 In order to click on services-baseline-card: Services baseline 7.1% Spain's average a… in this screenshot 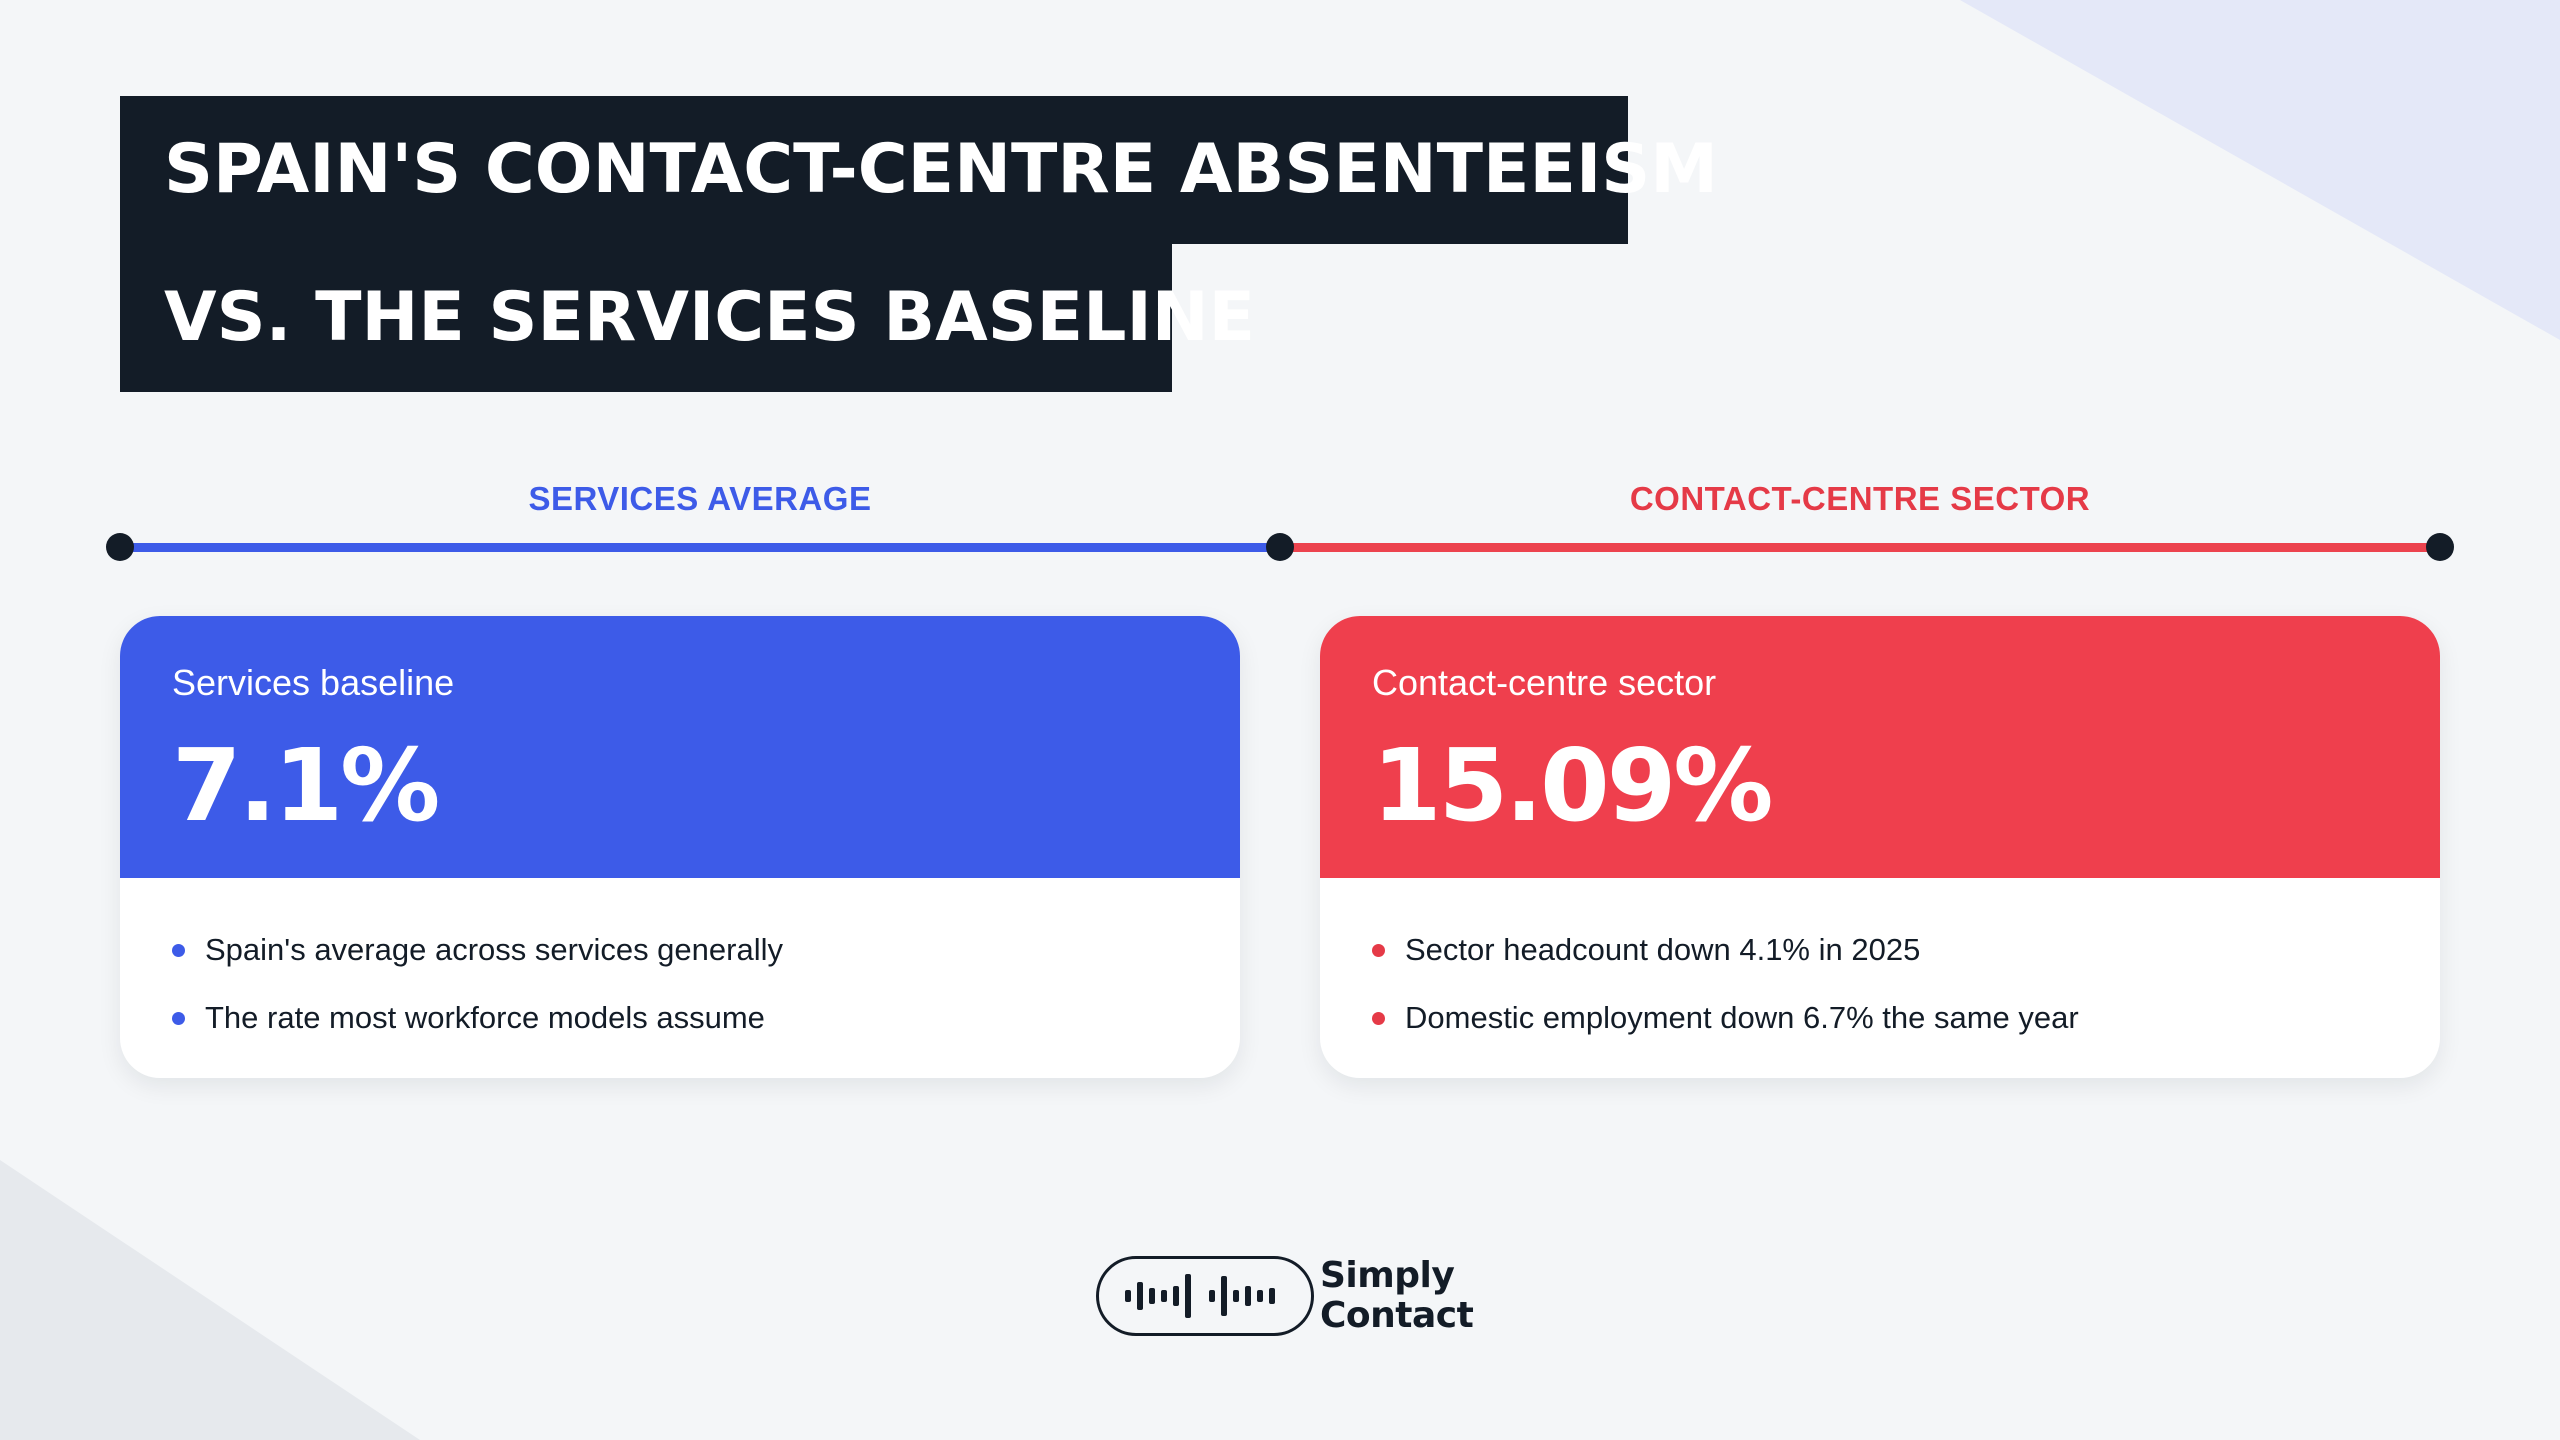, I will do `click(680, 847)`.